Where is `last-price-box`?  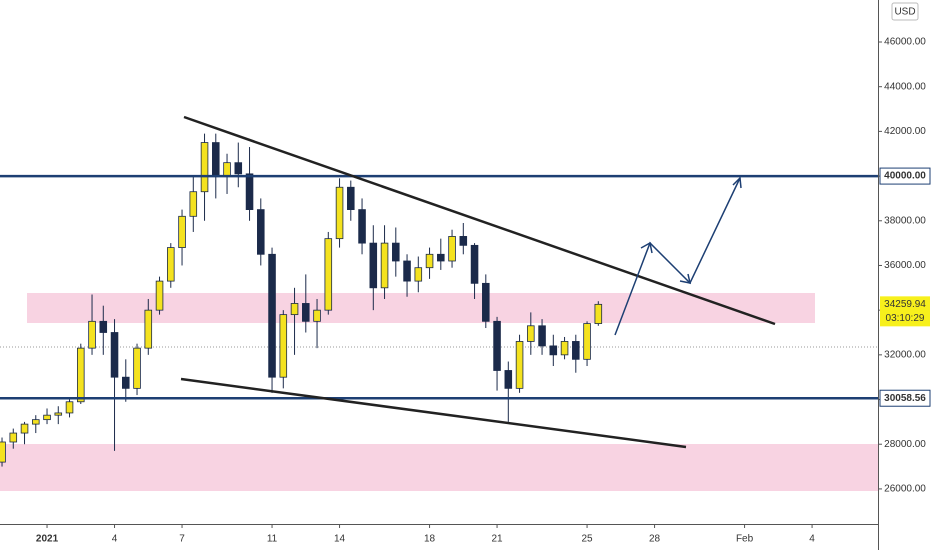
last-price-box is located at coordinates (905, 311).